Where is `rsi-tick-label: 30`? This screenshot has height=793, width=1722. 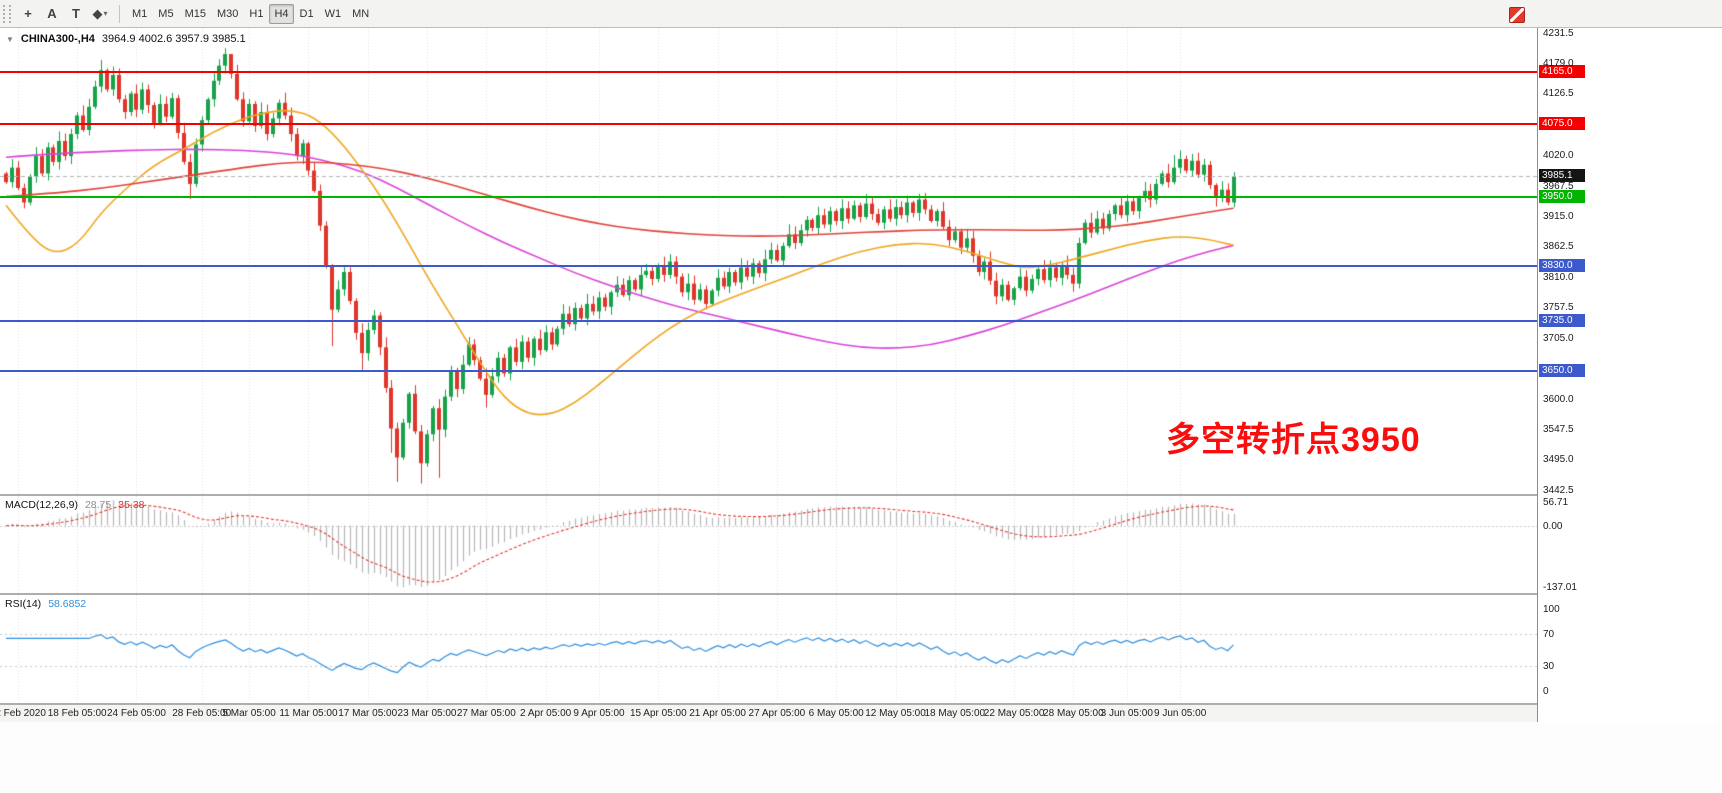
rsi-tick-label: 30 is located at coordinates (1549, 667).